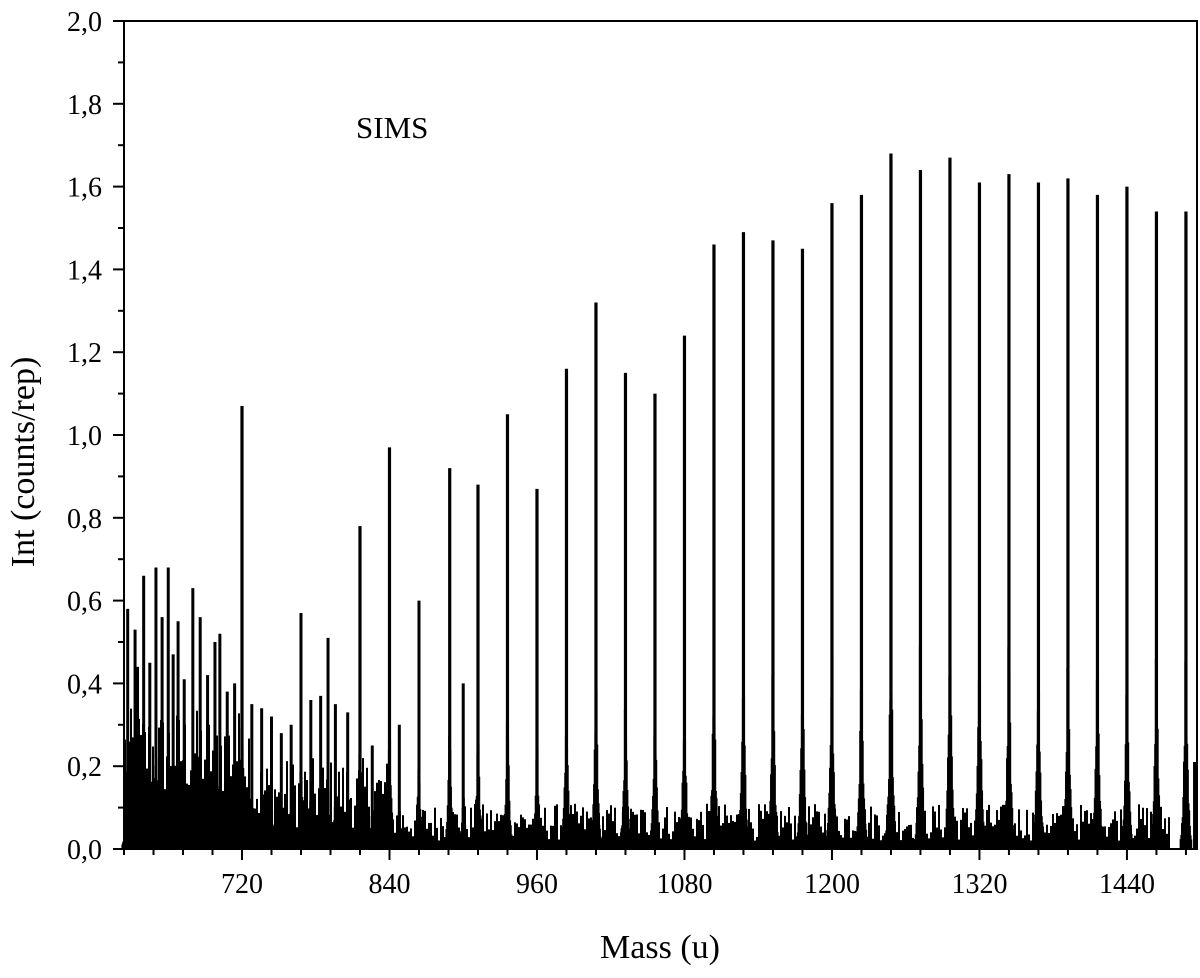  What do you see at coordinates (660, 947) in the screenshot?
I see `x-axis-label: Mass (u)` at bounding box center [660, 947].